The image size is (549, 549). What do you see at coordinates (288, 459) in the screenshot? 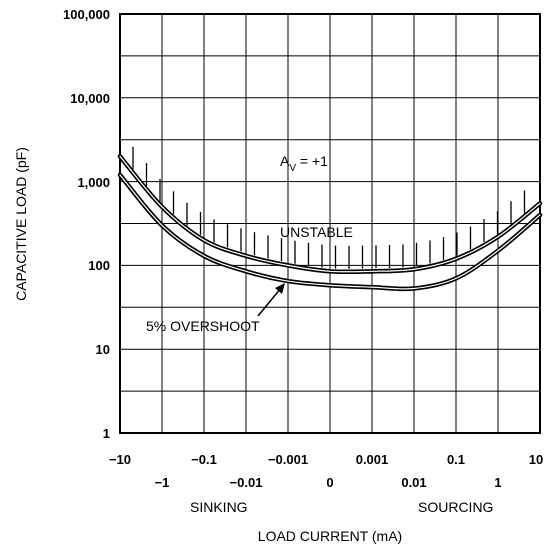
I see `x-tick-label: −0.001` at bounding box center [288, 459].